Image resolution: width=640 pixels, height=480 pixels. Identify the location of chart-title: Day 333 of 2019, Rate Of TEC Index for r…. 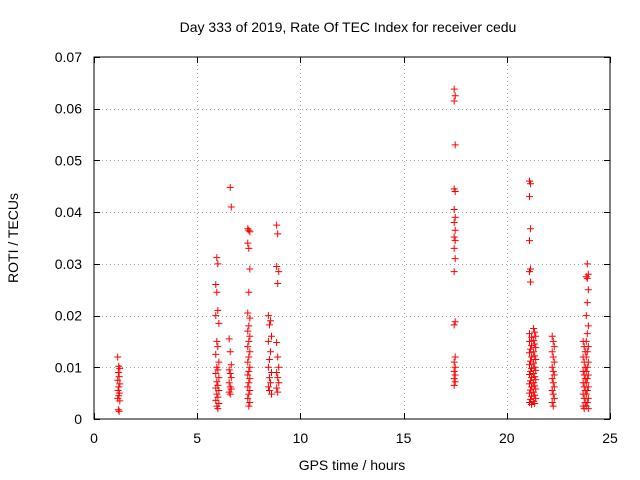
(348, 27).